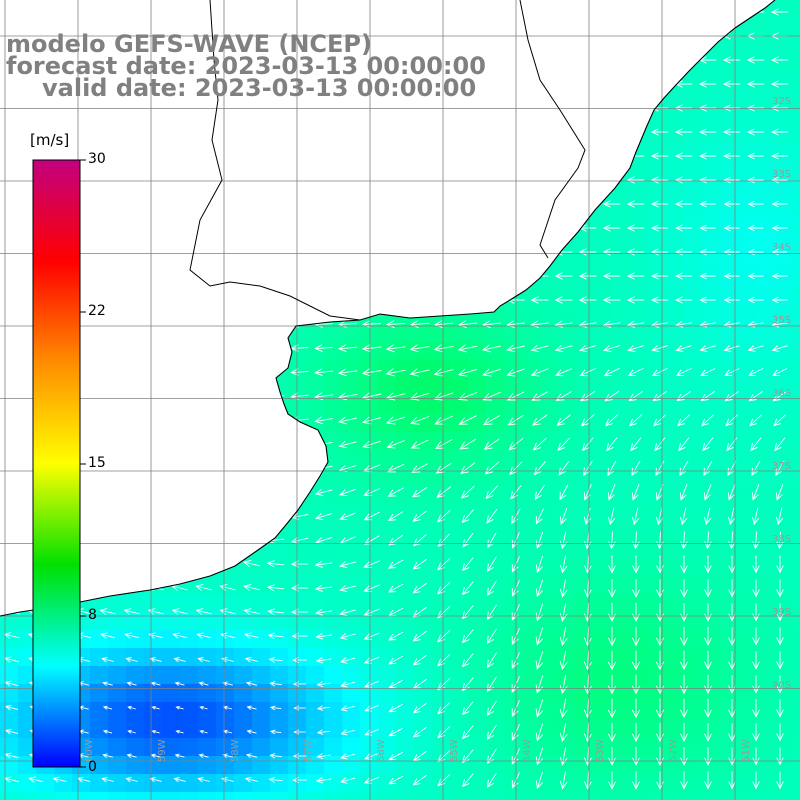  I want to click on colorbar-tick-15: 15, so click(97, 463).